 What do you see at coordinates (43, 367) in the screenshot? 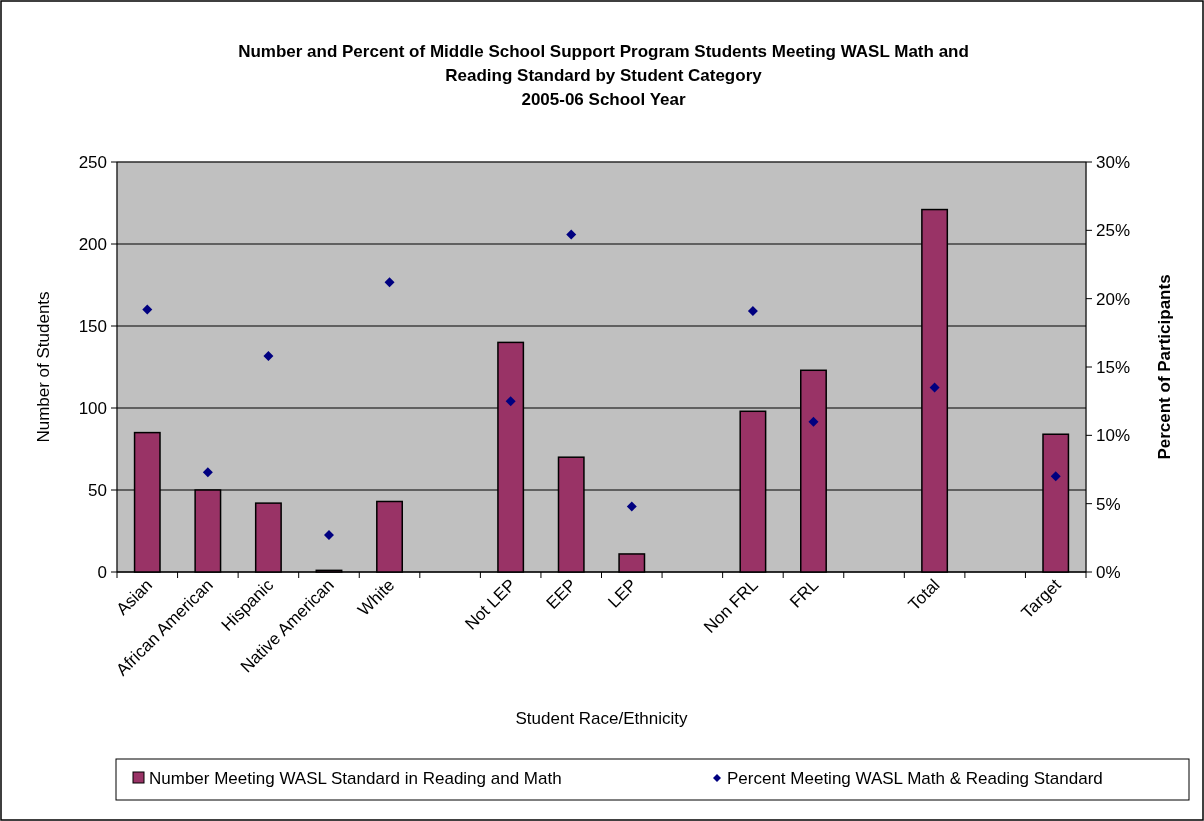
I see `y-axis-title: Number of Students` at bounding box center [43, 367].